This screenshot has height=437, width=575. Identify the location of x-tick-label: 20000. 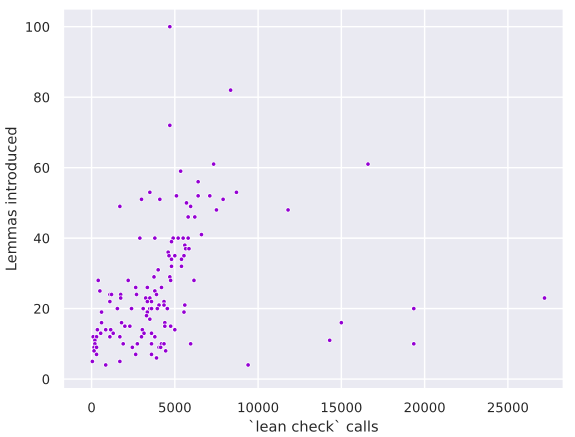
(424, 407).